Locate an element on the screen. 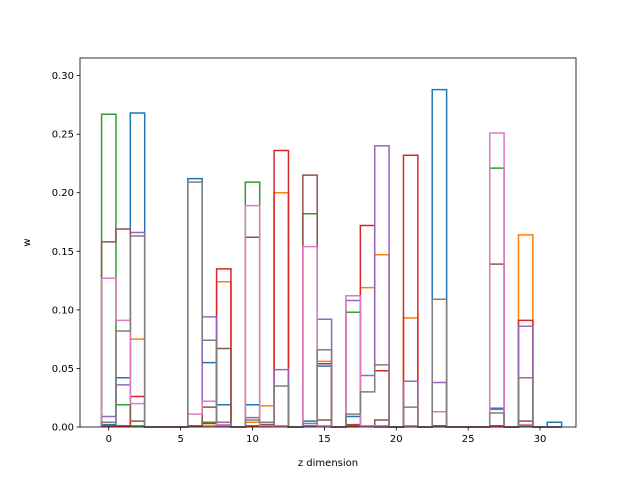 This screenshot has height=480, width=640. y-axis-label: w is located at coordinates (27, 242).